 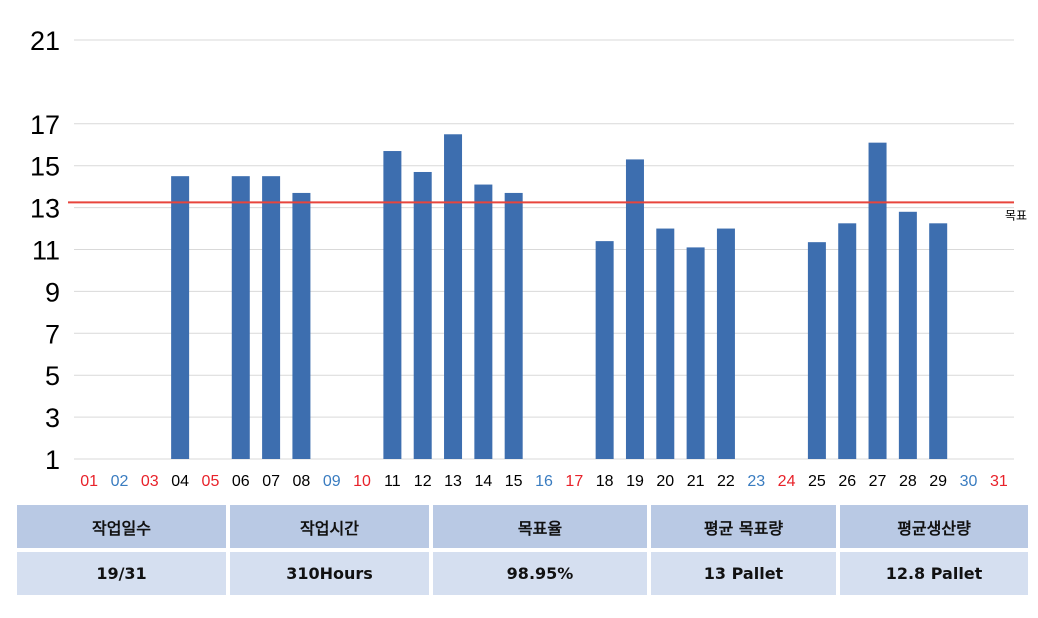 What do you see at coordinates (635, 481) in the screenshot?
I see `x-tick-label: 19` at bounding box center [635, 481].